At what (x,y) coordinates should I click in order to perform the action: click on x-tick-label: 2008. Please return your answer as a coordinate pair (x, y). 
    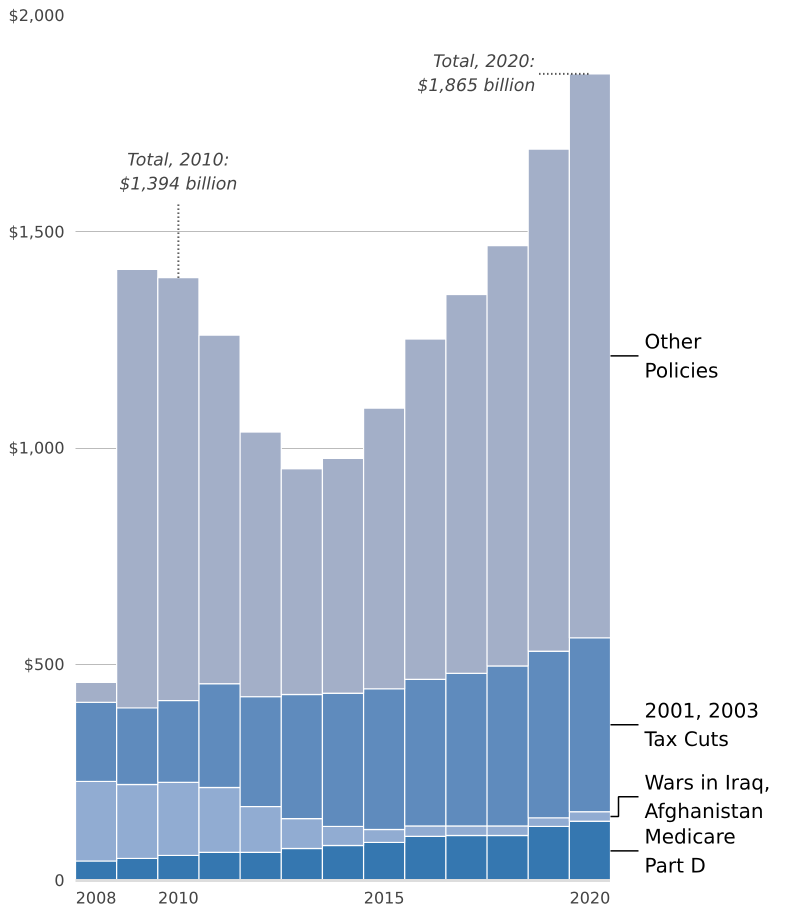
    Looking at the image, I should click on (96, 898).